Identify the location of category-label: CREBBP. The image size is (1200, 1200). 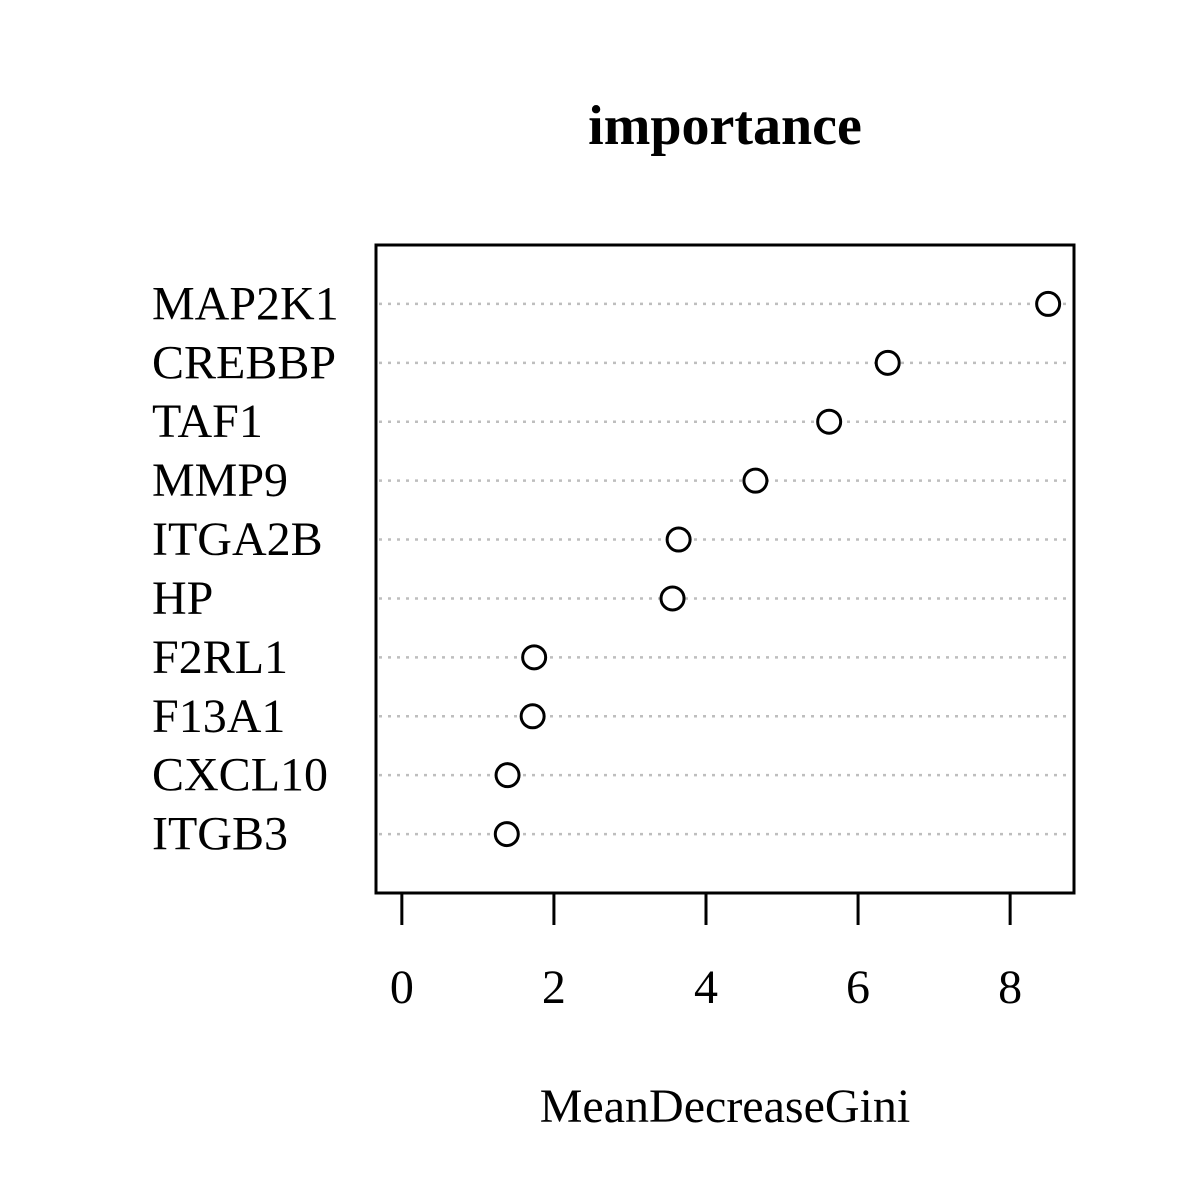
(244, 362).